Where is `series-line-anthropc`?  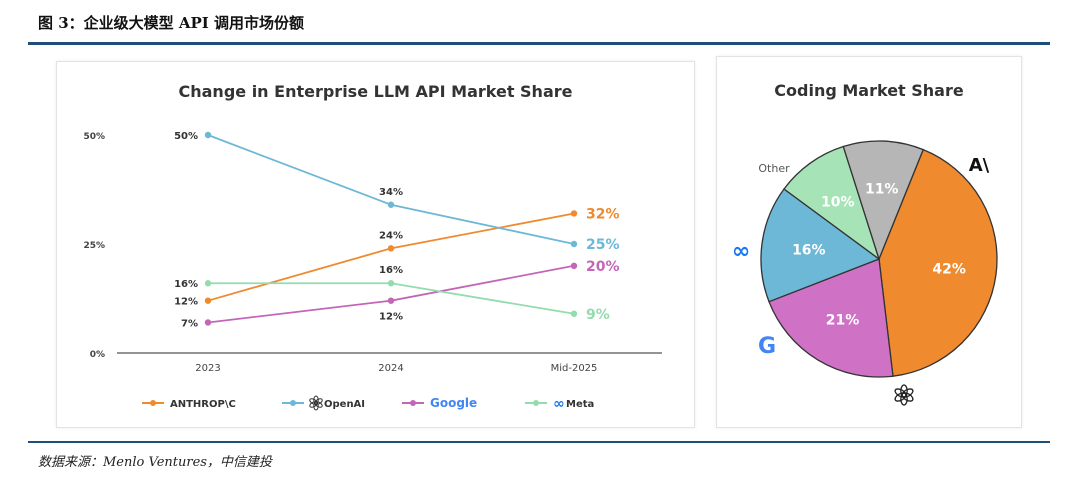 series-line-anthropc is located at coordinates (391, 257).